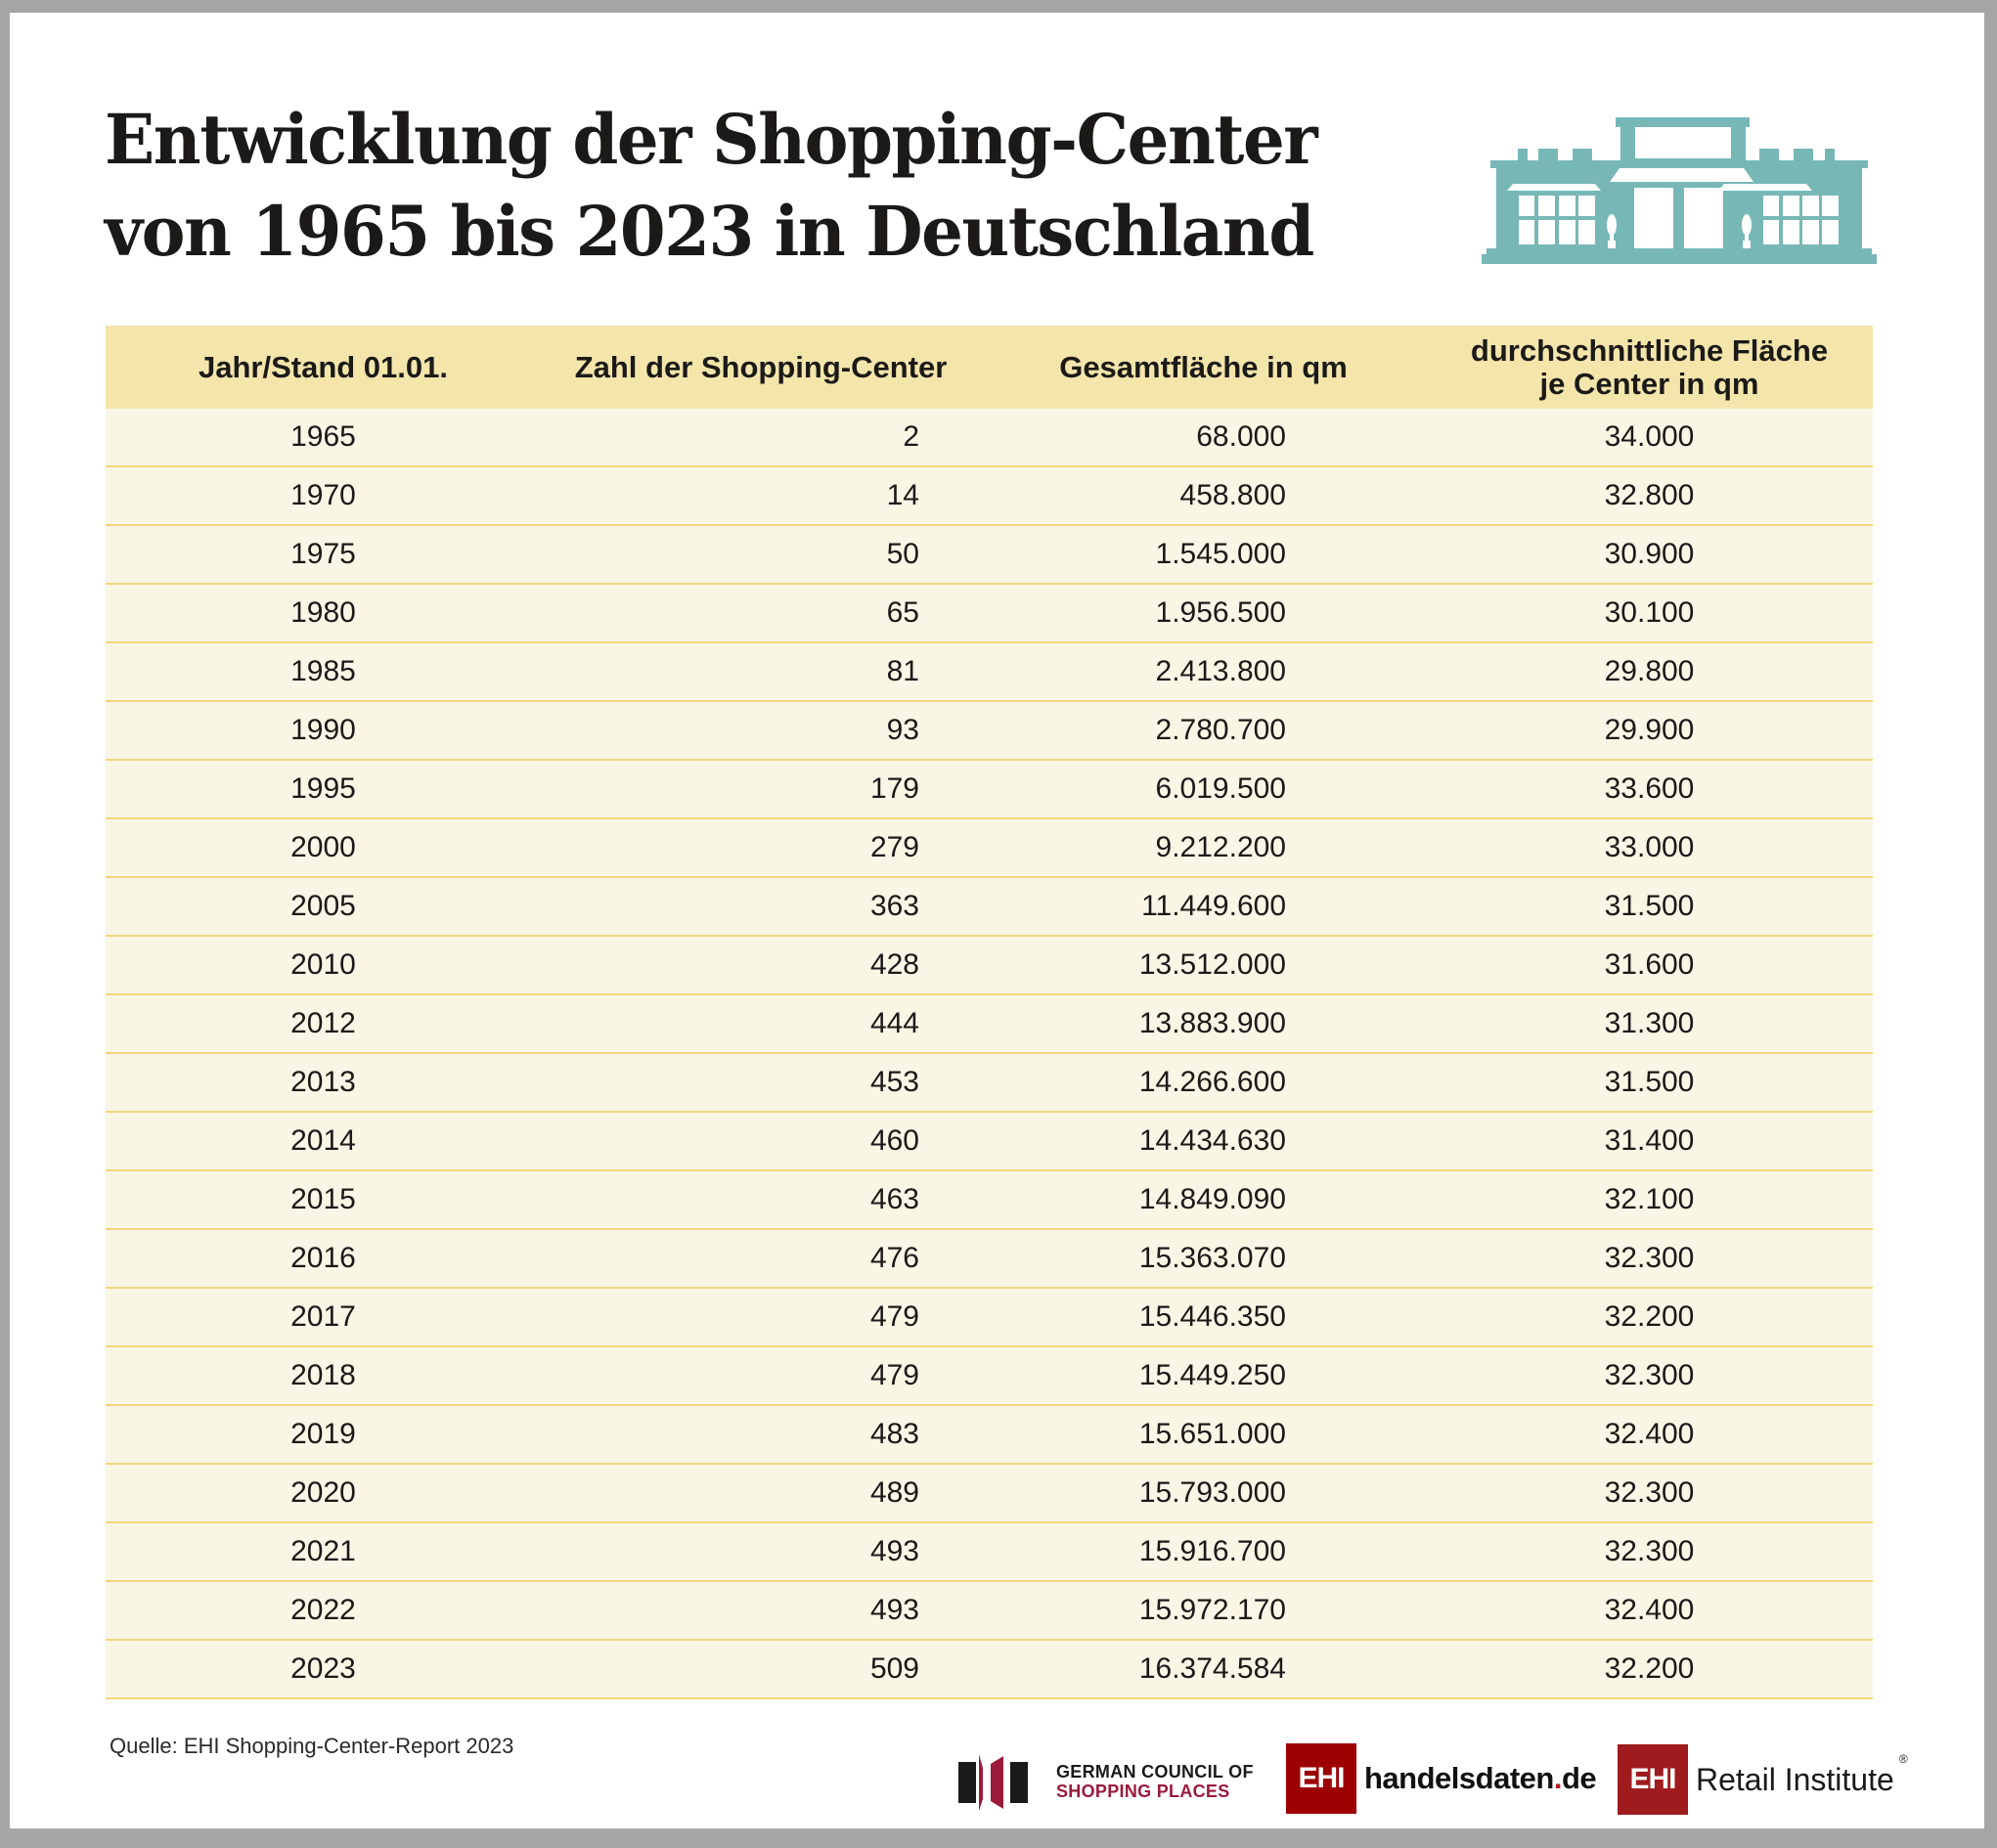 This screenshot has height=1848, width=1997. Describe the element at coordinates (1649, 383) in the screenshot. I see `header-avg-area-line-2: je Center in qm` at that location.